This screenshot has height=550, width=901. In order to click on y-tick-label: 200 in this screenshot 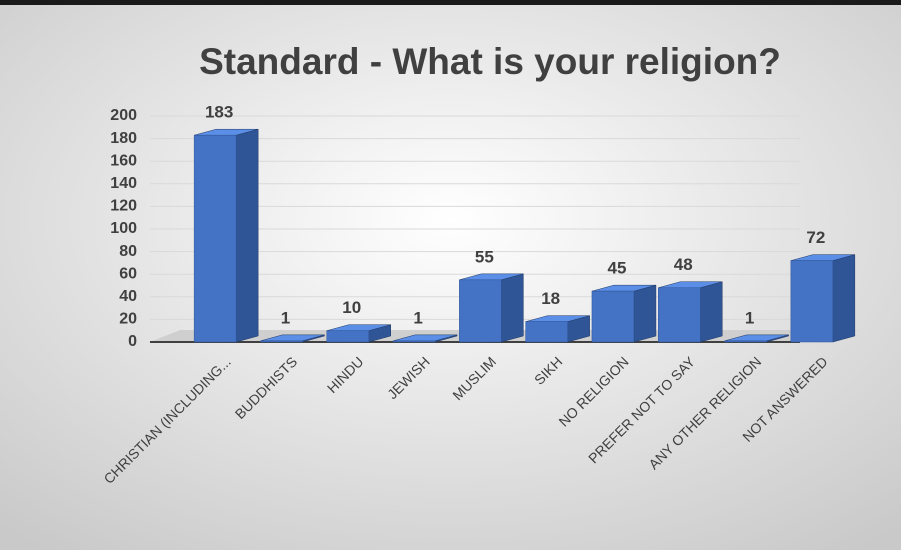, I will do `click(123, 115)`.